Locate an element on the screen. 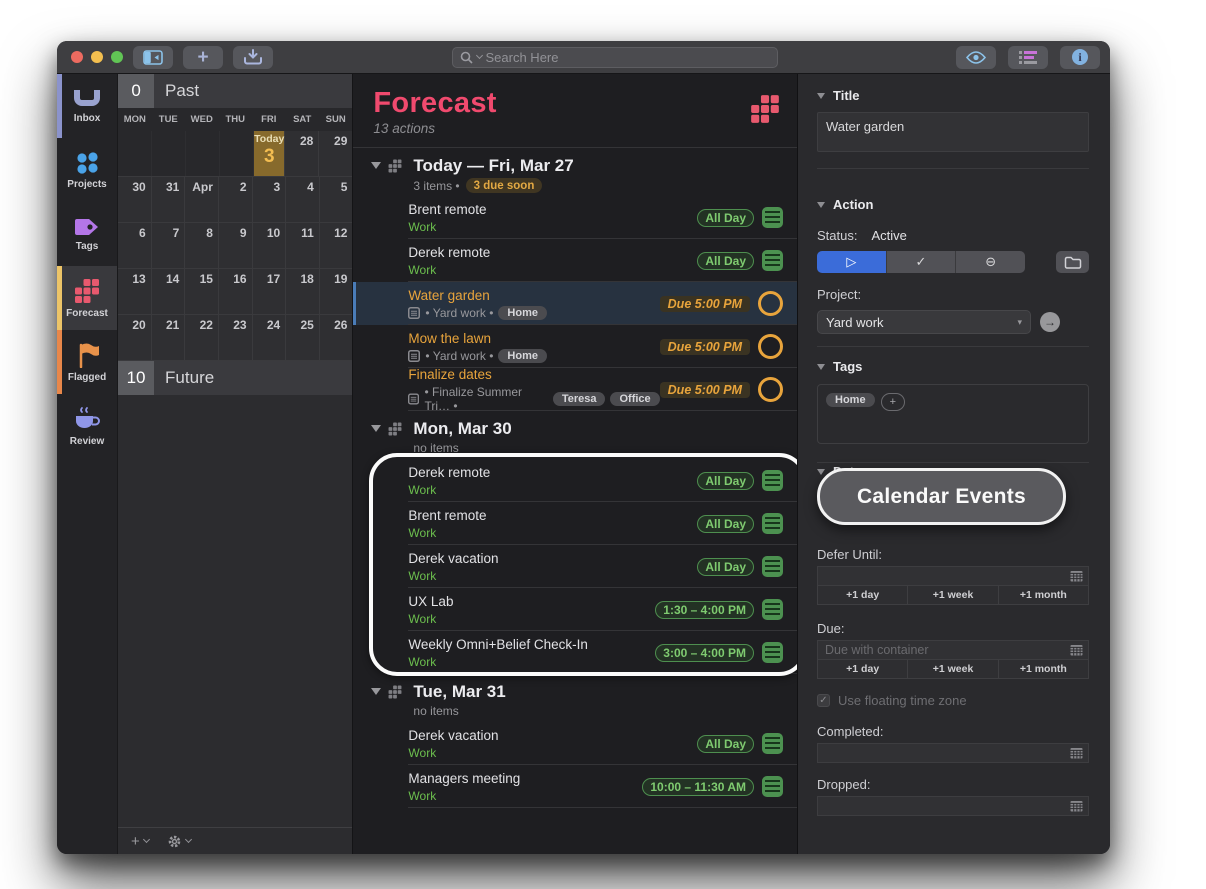  calendar-day-cell: 15 is located at coordinates (202, 291).